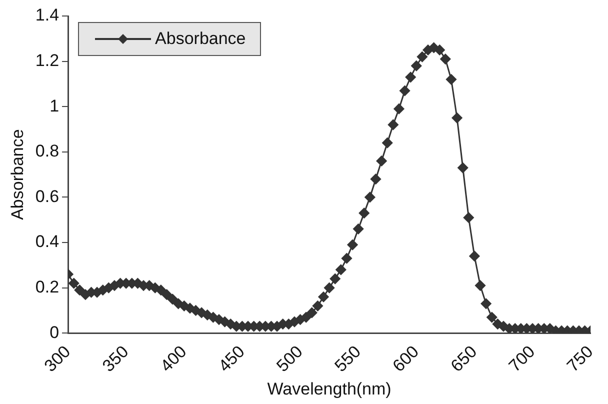 Image resolution: width=608 pixels, height=404 pixels. What do you see at coordinates (464, 359) in the screenshot?
I see `x-tick-label: 650` at bounding box center [464, 359].